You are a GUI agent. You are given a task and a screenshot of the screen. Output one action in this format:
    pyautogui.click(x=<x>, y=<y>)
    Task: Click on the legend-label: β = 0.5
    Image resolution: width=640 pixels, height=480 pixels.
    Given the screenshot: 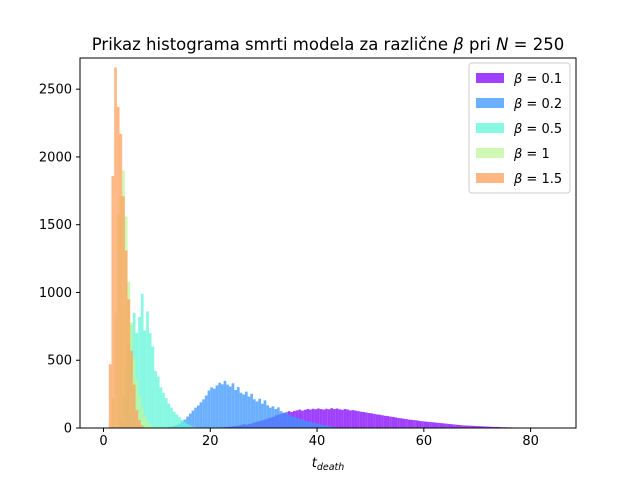 What is the action you would take?
    pyautogui.click(x=537, y=129)
    